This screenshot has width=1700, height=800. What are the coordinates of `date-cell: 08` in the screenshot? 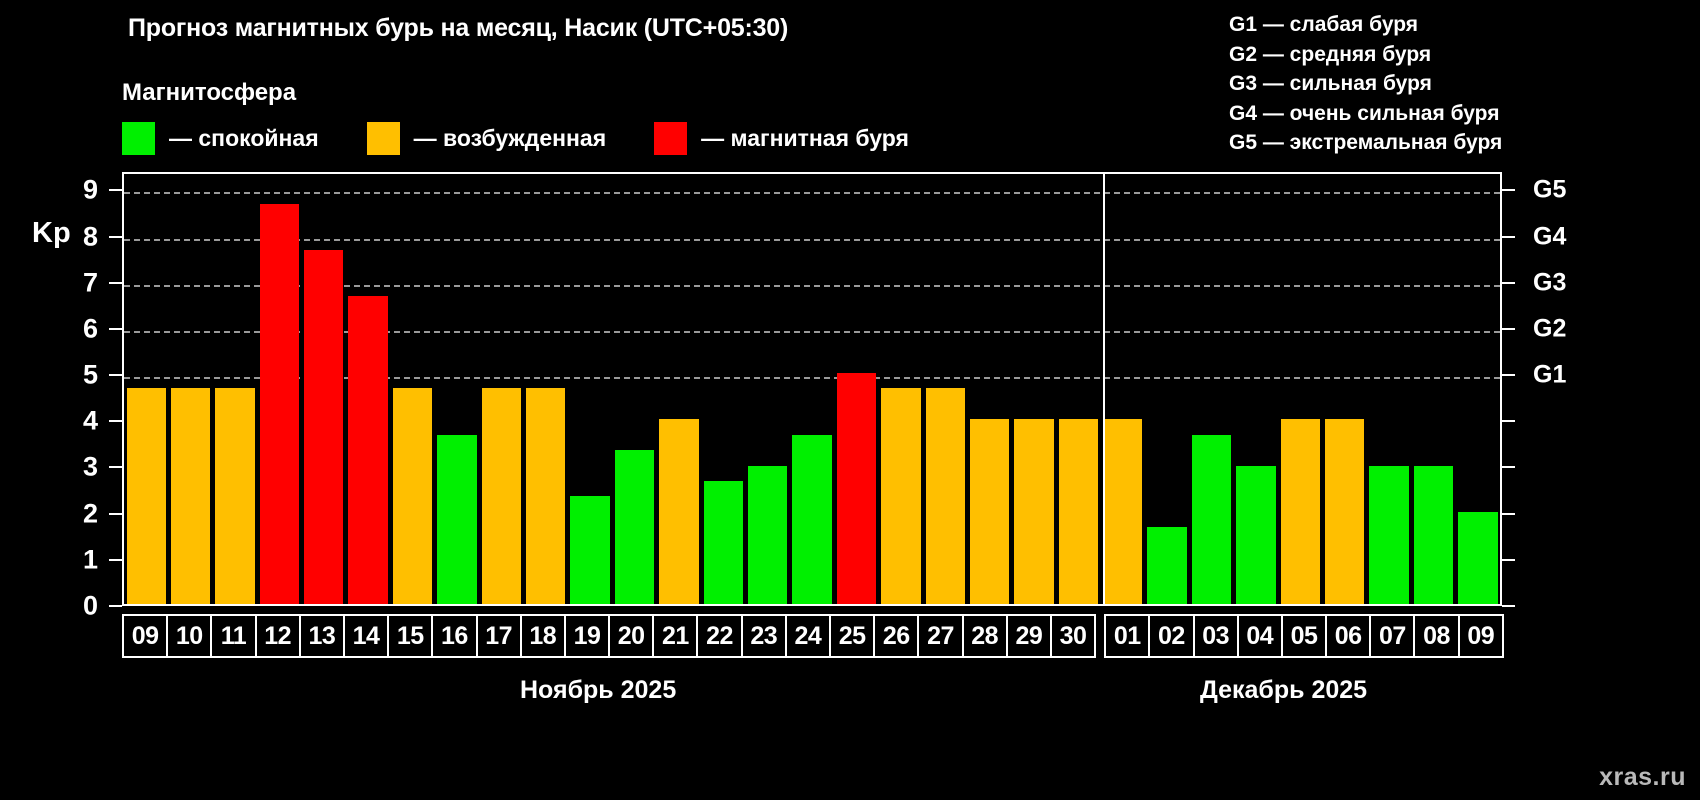 It's located at (1436, 636).